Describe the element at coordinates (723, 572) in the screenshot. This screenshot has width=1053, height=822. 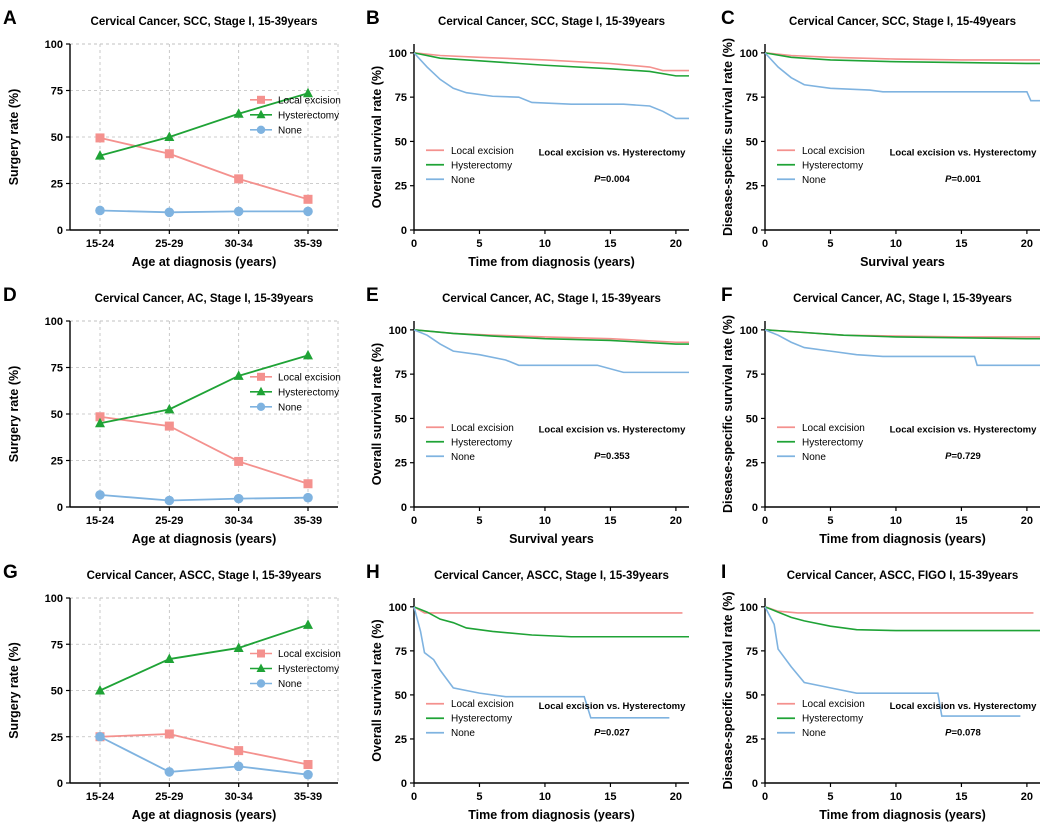
I see `panel-label: I` at that location.